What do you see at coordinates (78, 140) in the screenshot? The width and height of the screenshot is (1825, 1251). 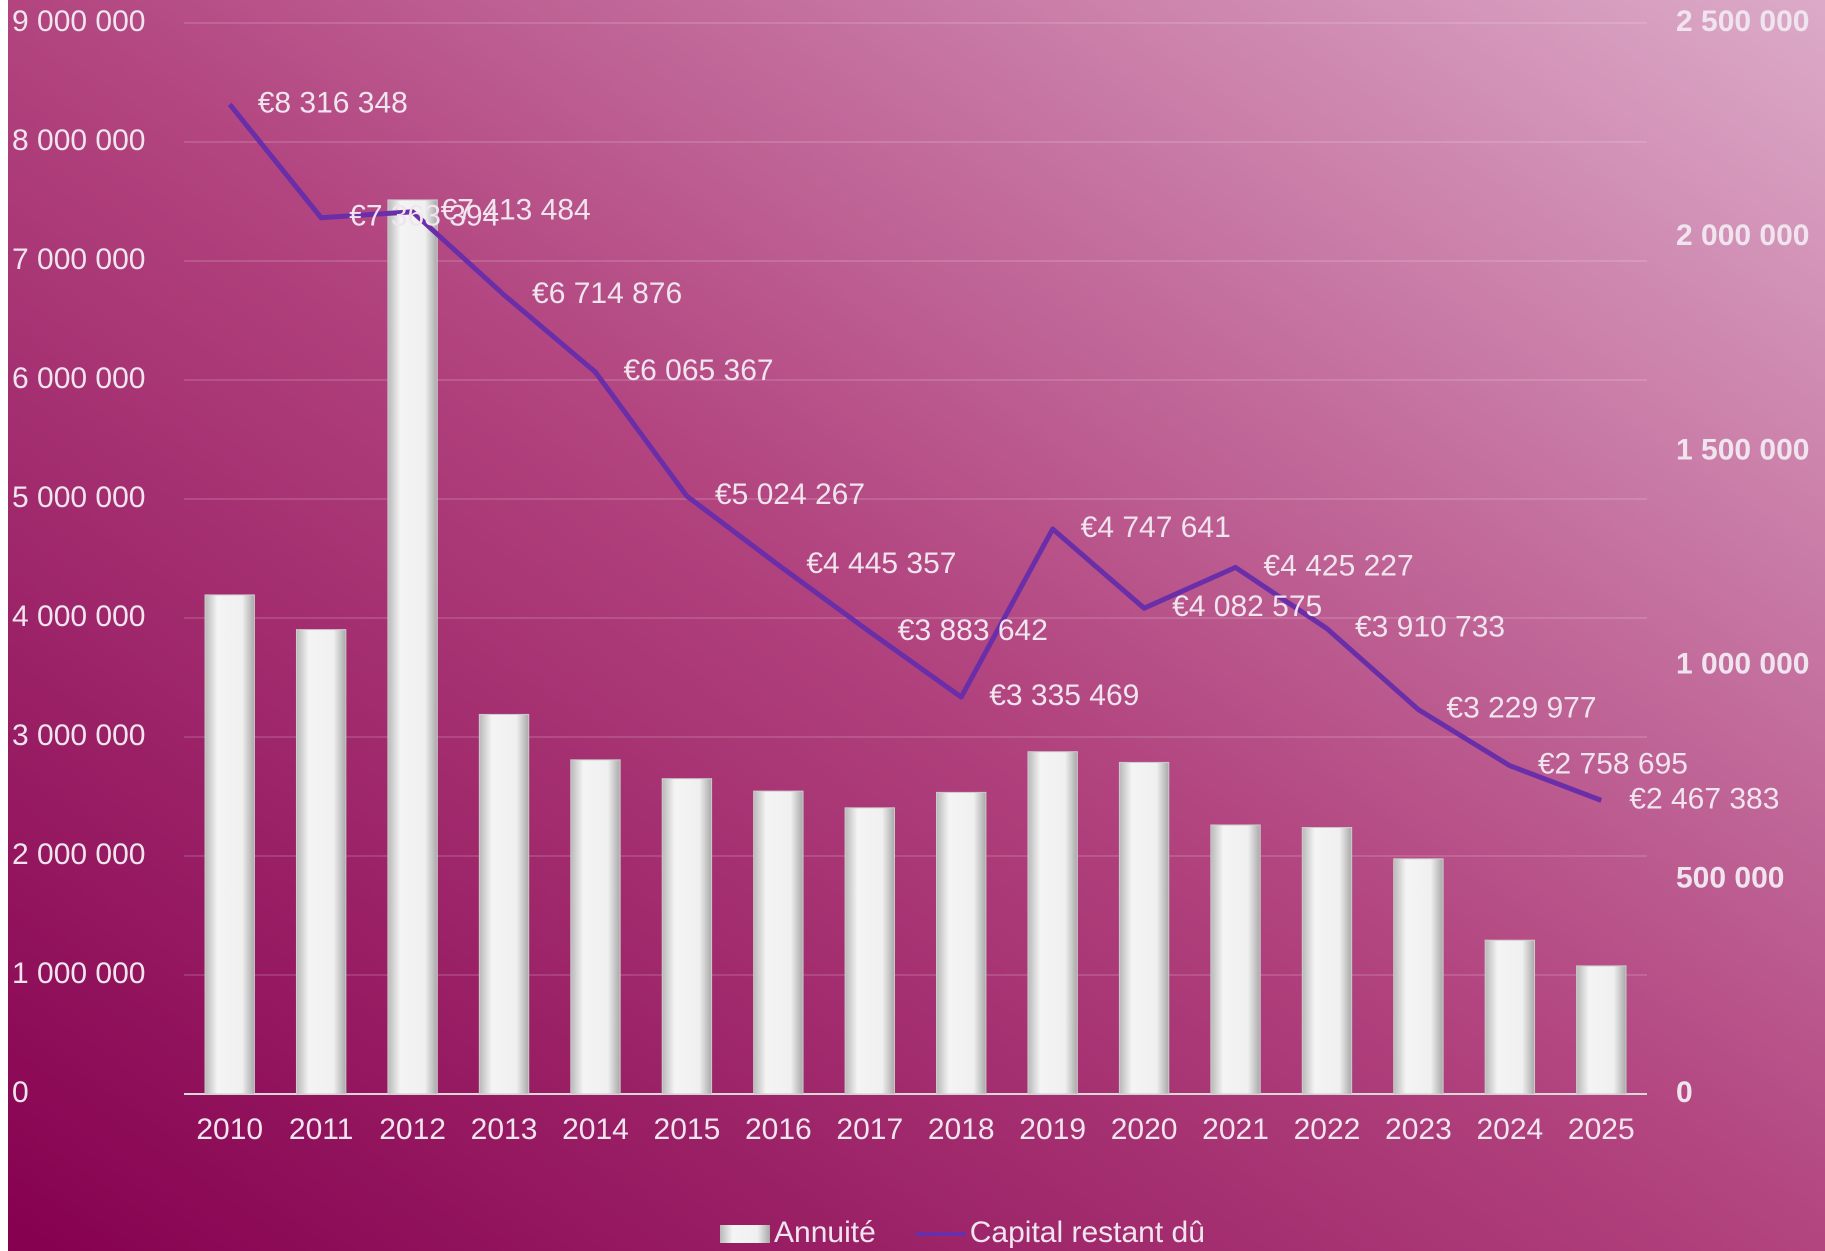 I see `y-tick-label: 8 000 000` at bounding box center [78, 140].